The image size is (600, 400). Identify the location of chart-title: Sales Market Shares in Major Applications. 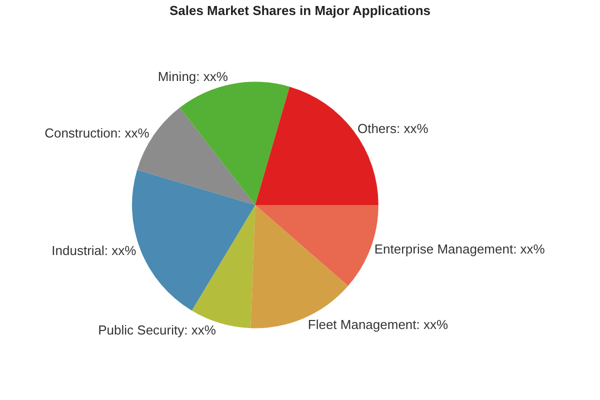
(300, 10).